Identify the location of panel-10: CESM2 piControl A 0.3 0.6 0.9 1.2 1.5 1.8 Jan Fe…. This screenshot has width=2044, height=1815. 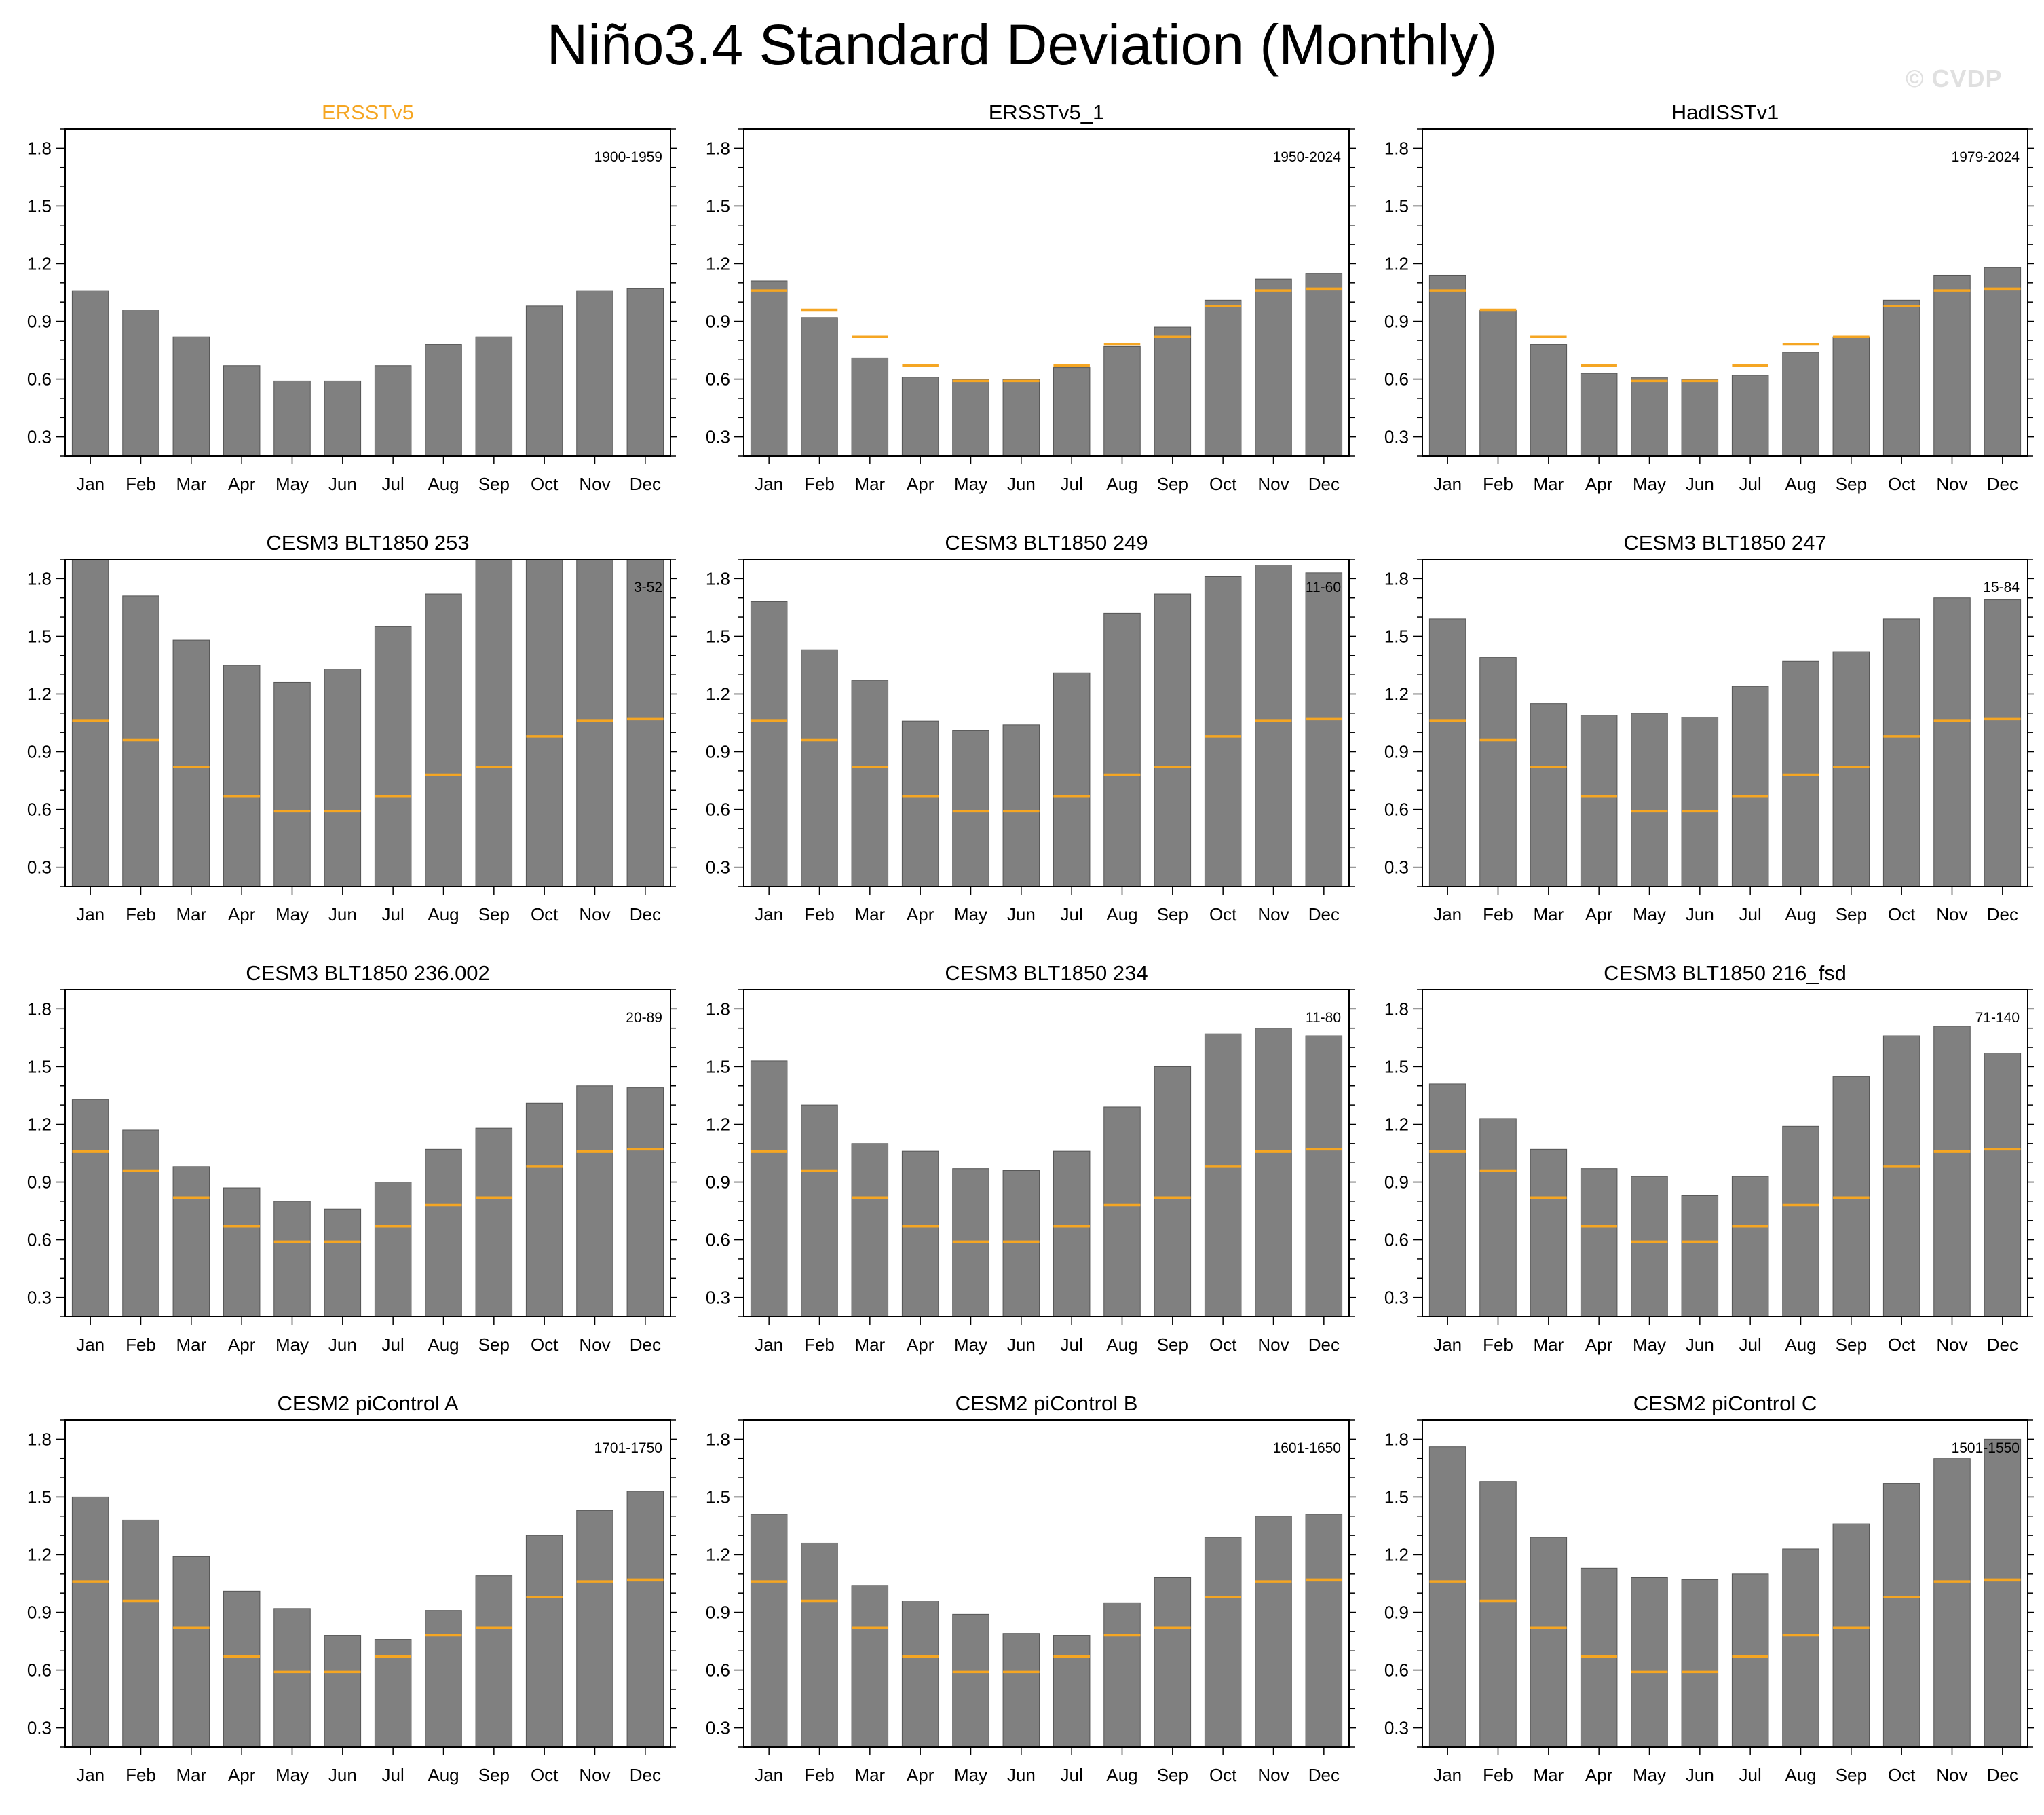
(352, 1588).